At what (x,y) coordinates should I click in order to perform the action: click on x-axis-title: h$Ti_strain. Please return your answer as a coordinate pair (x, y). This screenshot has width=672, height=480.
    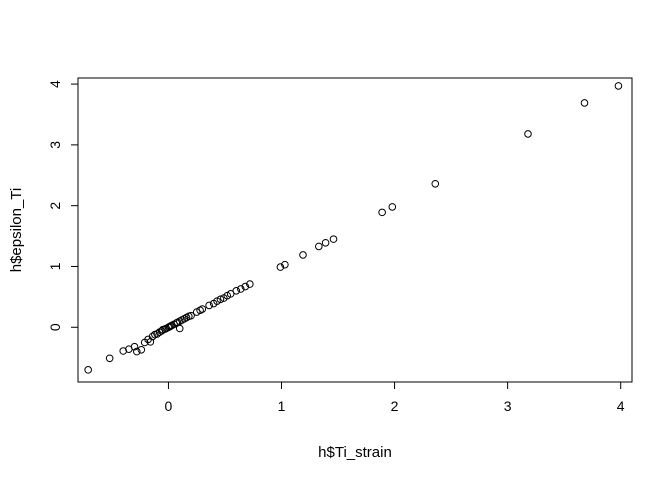
    Looking at the image, I should click on (355, 452).